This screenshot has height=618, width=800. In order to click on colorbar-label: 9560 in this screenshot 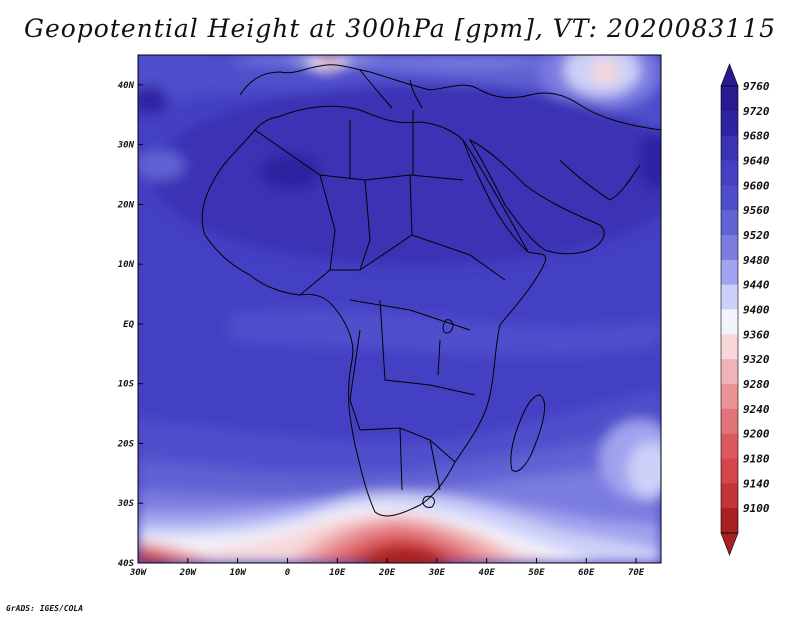, I will do `click(756, 210)`.